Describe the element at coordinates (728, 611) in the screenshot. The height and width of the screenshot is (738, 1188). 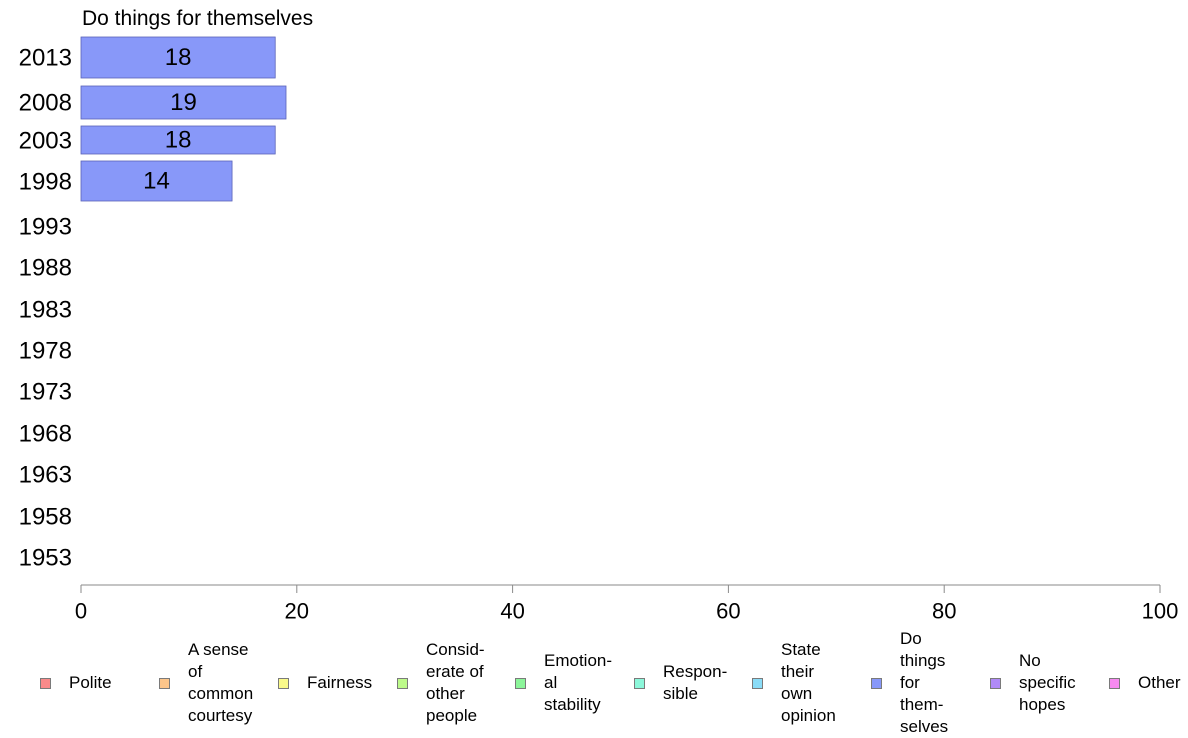
I see `x-tick-label-60: 60` at that location.